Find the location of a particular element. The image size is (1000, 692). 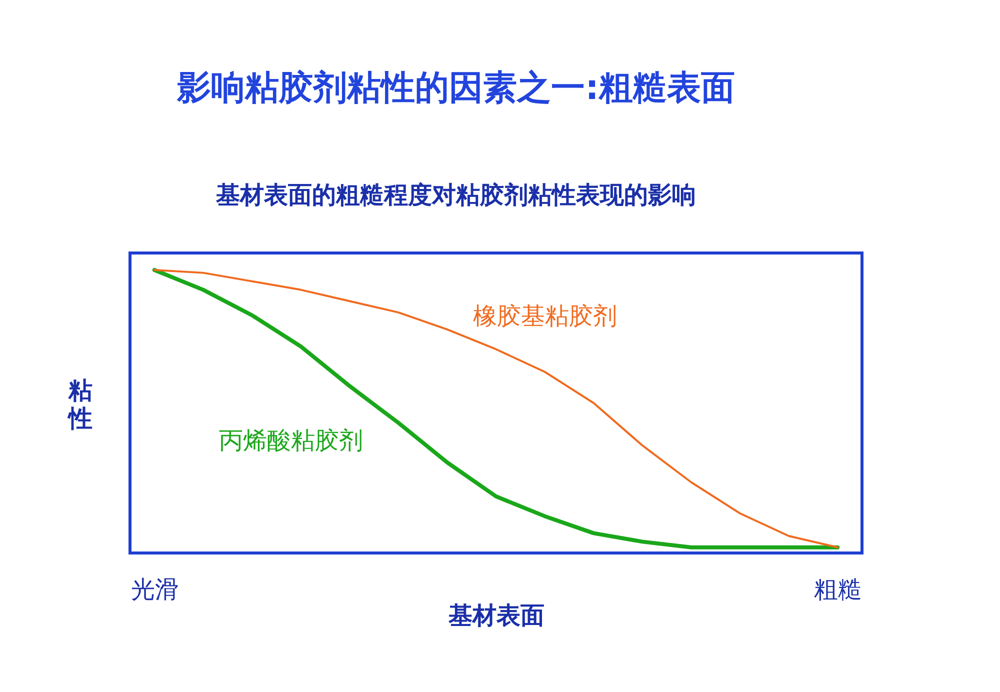

chart-subtitle: 基材表面的粗糙程度对粘胶剂粘性表现的影响 is located at coordinates (455, 195).